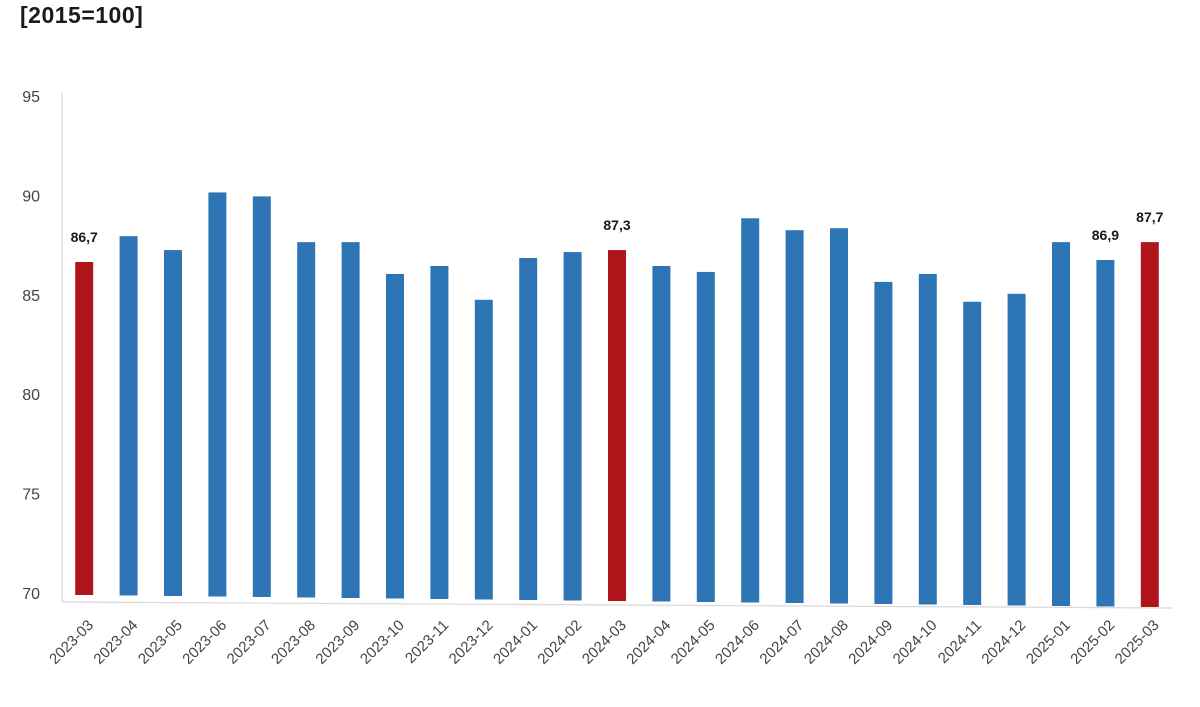  I want to click on x-tick-label: 2024-05, so click(693, 642).